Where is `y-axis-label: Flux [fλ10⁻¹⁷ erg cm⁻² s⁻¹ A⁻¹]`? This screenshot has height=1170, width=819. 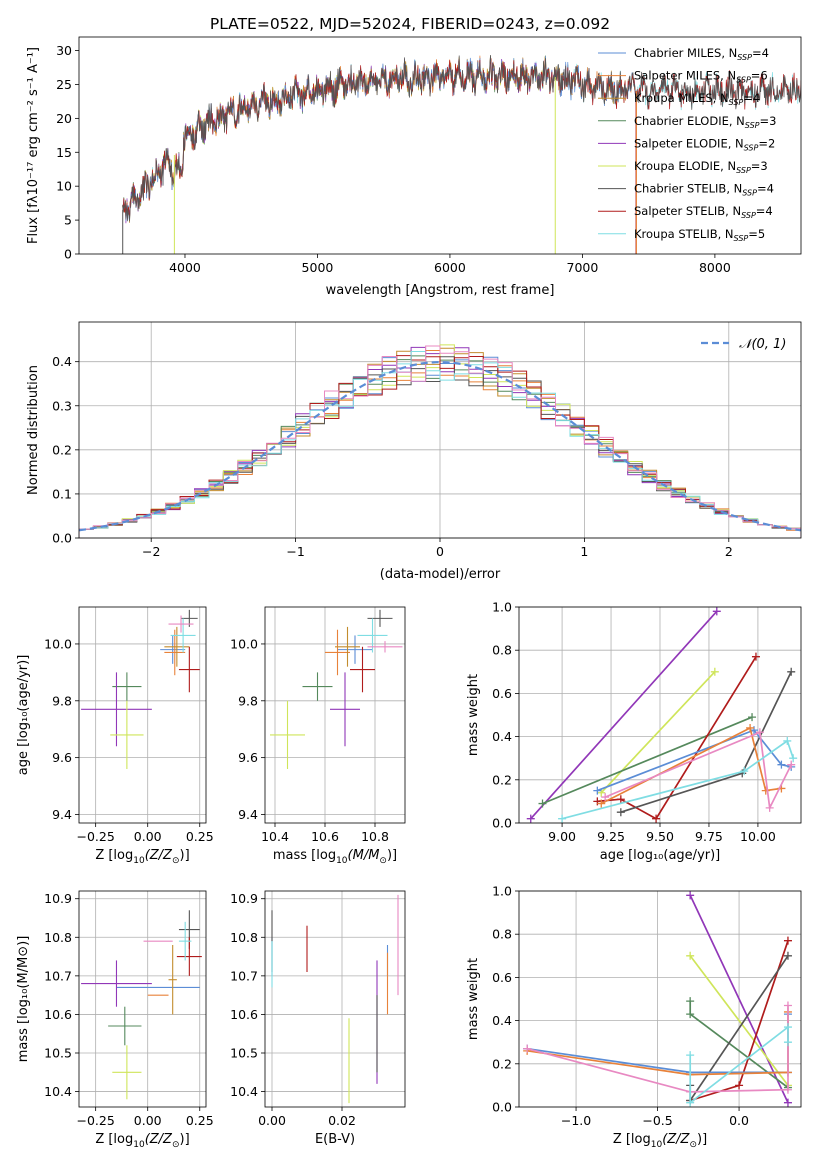
y-axis-label: Flux [fλ10⁻¹⁷ erg cm⁻² s⁻¹ A⁻¹] is located at coordinates (33, 145).